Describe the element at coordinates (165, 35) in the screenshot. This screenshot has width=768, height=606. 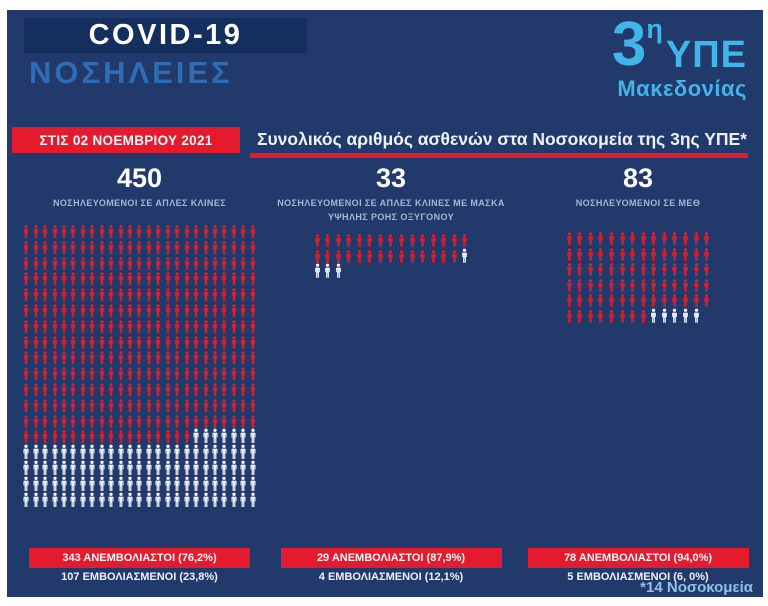
I see `covid-title: COVID-19` at that location.